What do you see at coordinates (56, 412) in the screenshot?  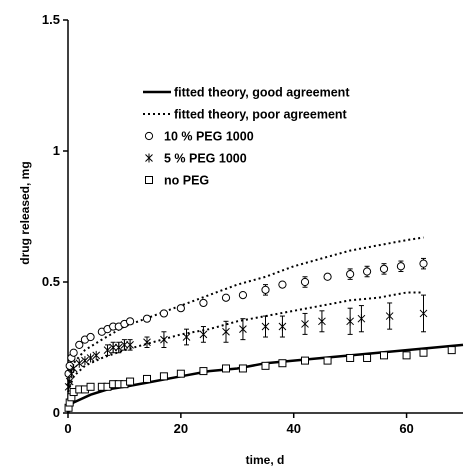 I see `y-tick-label: 0` at bounding box center [56, 412].